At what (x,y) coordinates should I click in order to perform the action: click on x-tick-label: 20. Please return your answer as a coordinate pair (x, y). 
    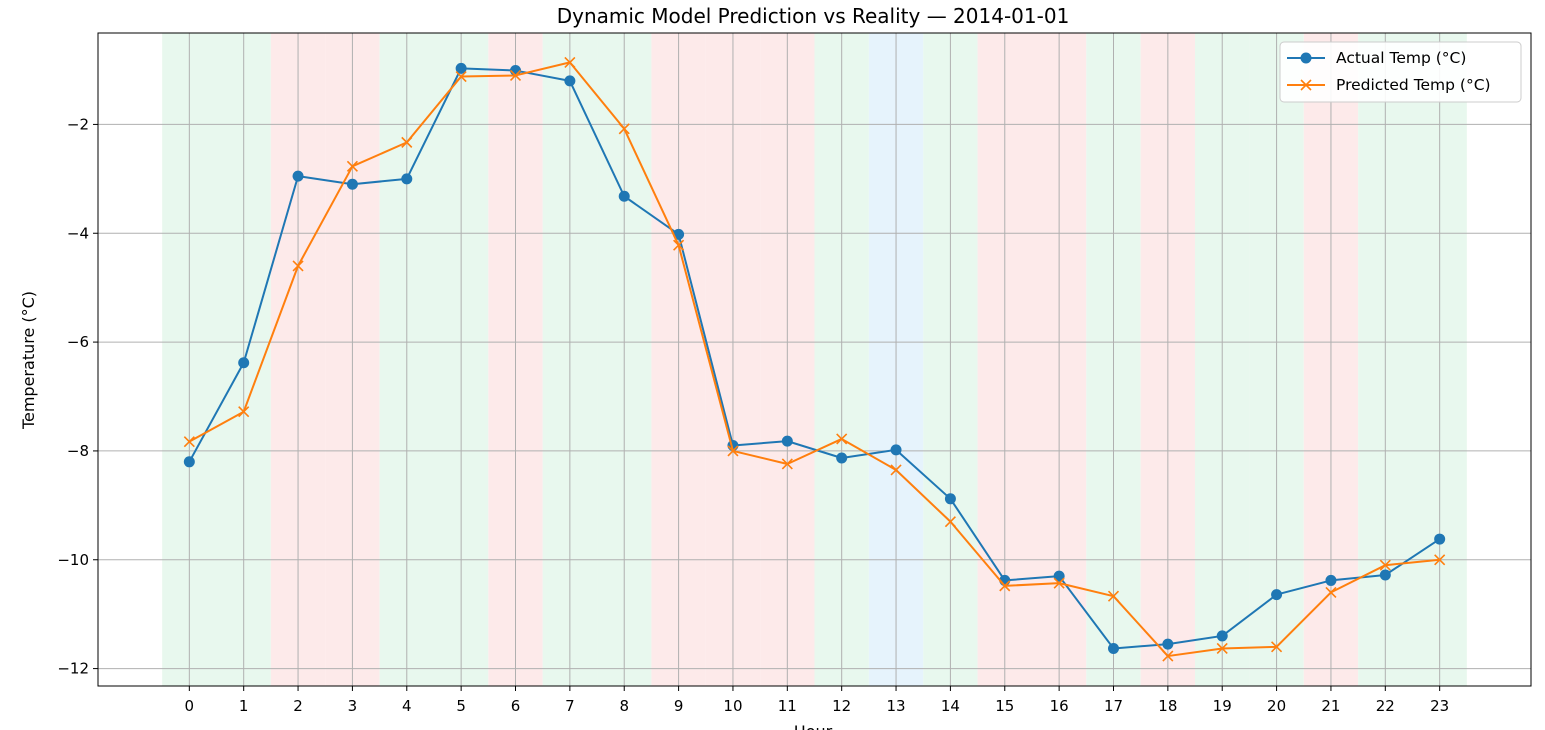
    Looking at the image, I should click on (1276, 706).